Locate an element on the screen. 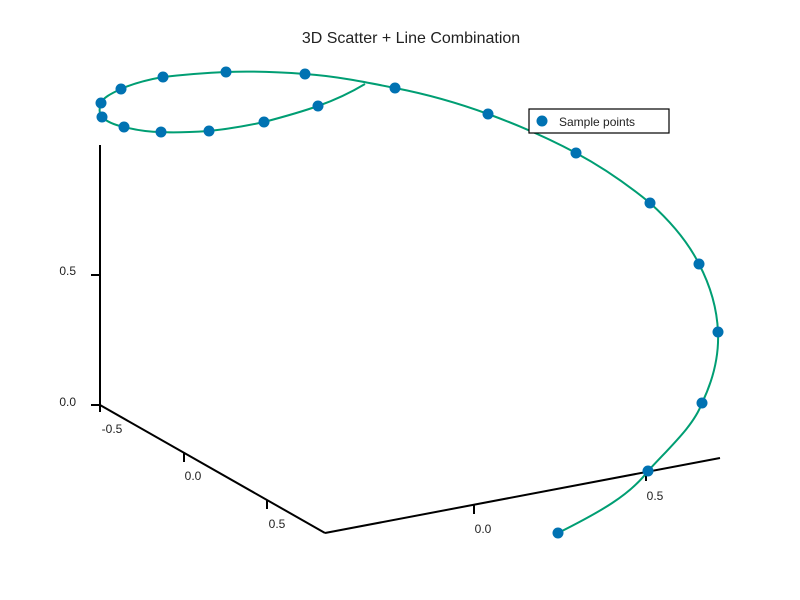 The width and height of the screenshot is (800, 600). chart-title: 3D Scatter + Line Combination is located at coordinates (411, 38).